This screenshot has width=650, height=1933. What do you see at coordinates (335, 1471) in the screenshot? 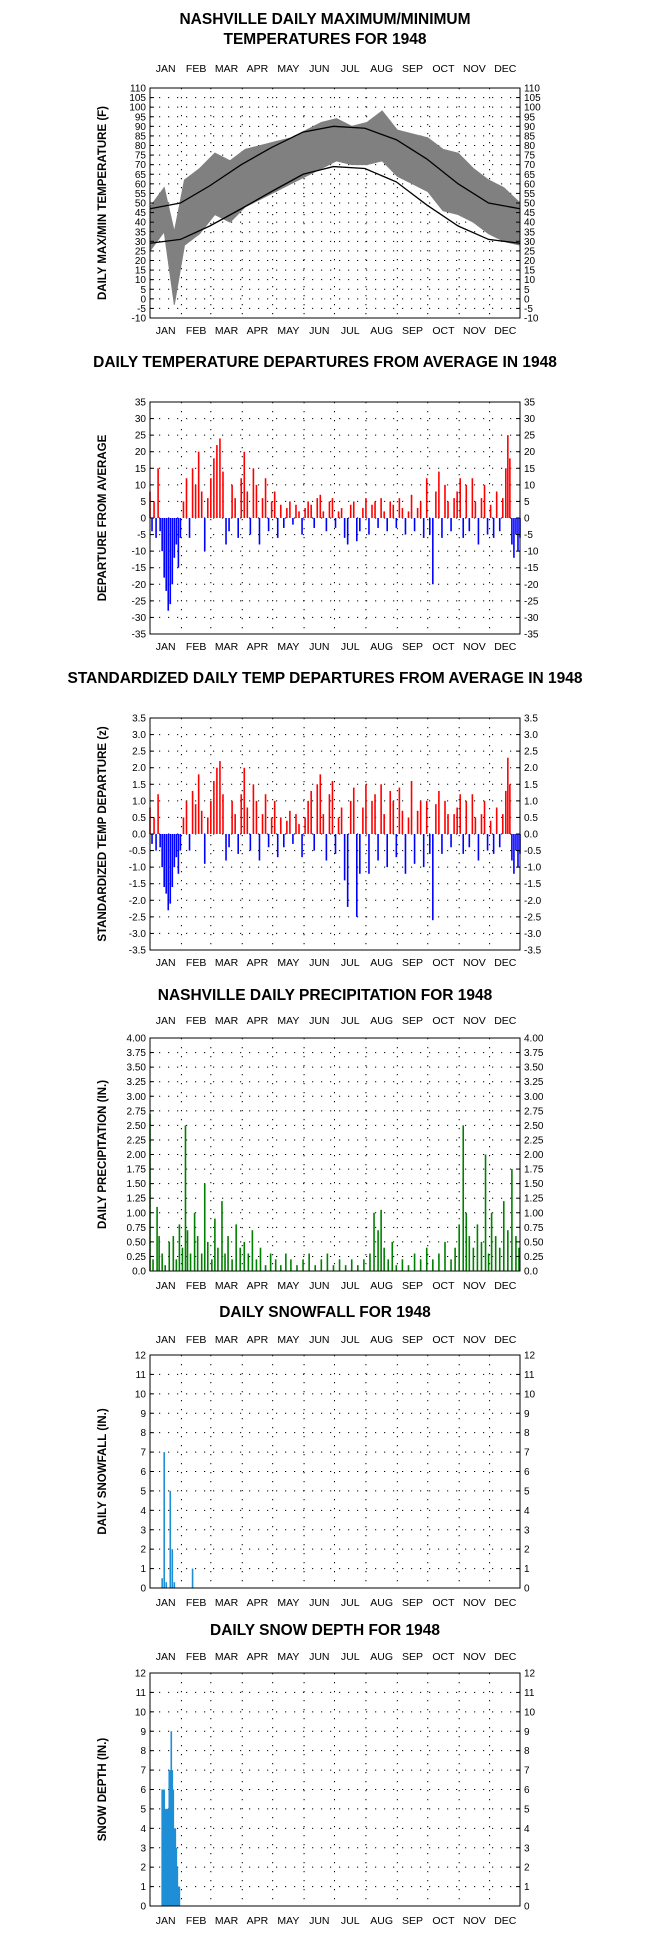
I see `grid` at bounding box center [335, 1471].